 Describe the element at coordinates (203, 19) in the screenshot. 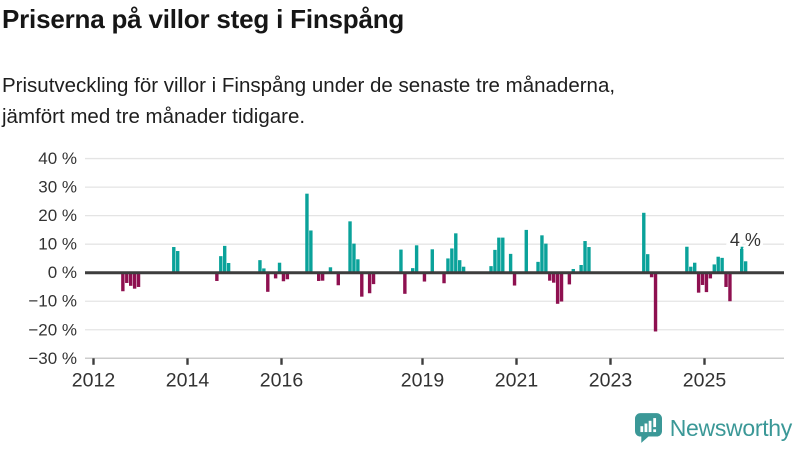

I see `chart-title: Priserna på villor steg i Finspång` at that location.